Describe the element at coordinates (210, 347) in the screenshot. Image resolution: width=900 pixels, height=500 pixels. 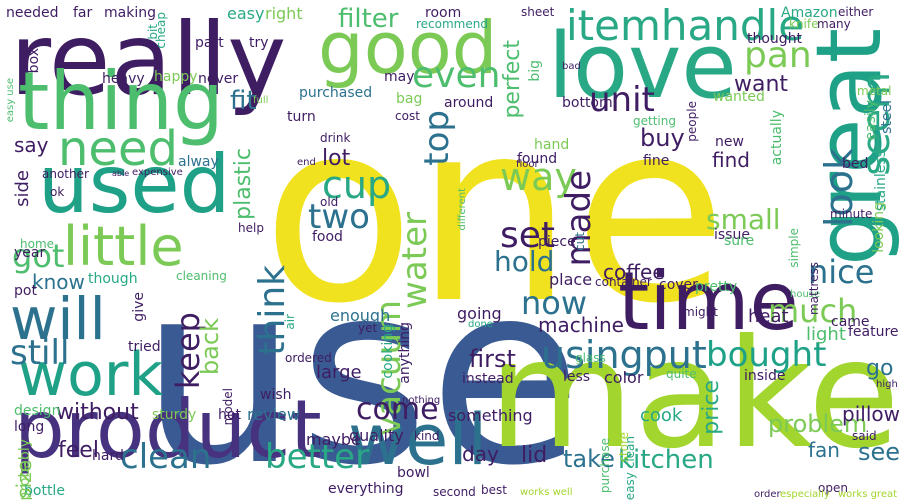
I see `cloud-word: back` at that location.